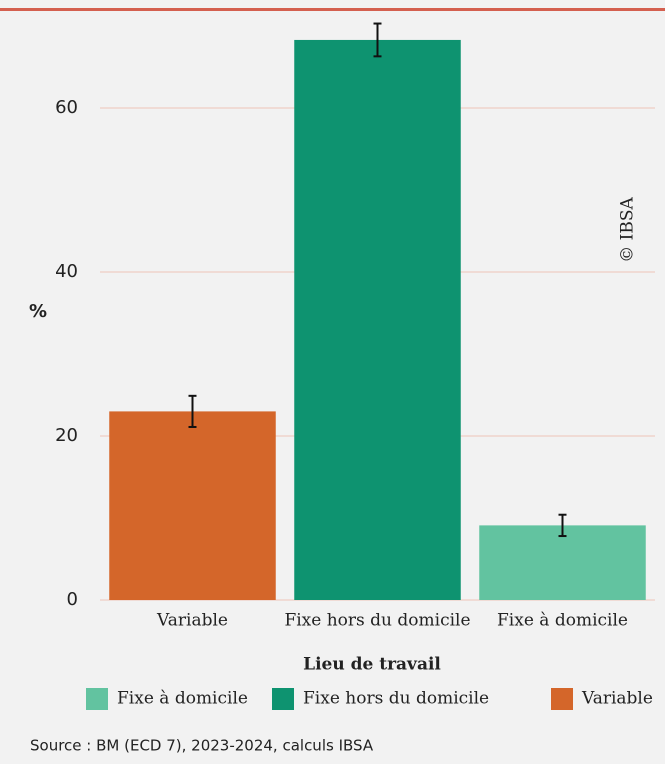 Image resolution: width=665 pixels, height=764 pixels. What do you see at coordinates (372, 665) in the screenshot?
I see `legend-title: Lieu de travail` at bounding box center [372, 665].